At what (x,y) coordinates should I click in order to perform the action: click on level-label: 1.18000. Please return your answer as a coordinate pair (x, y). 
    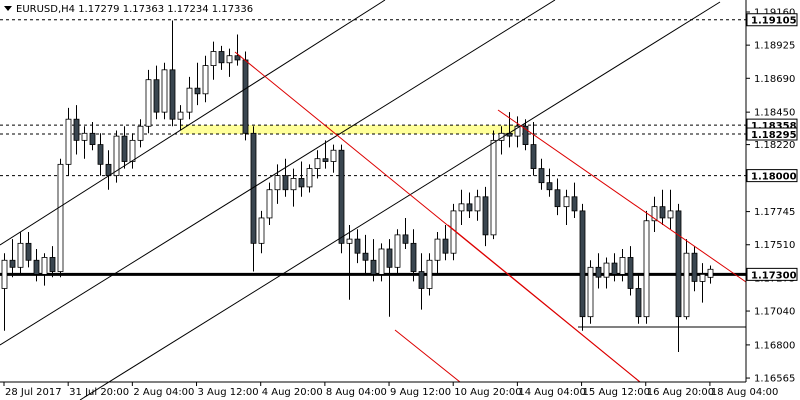
    Looking at the image, I should click on (774, 177).